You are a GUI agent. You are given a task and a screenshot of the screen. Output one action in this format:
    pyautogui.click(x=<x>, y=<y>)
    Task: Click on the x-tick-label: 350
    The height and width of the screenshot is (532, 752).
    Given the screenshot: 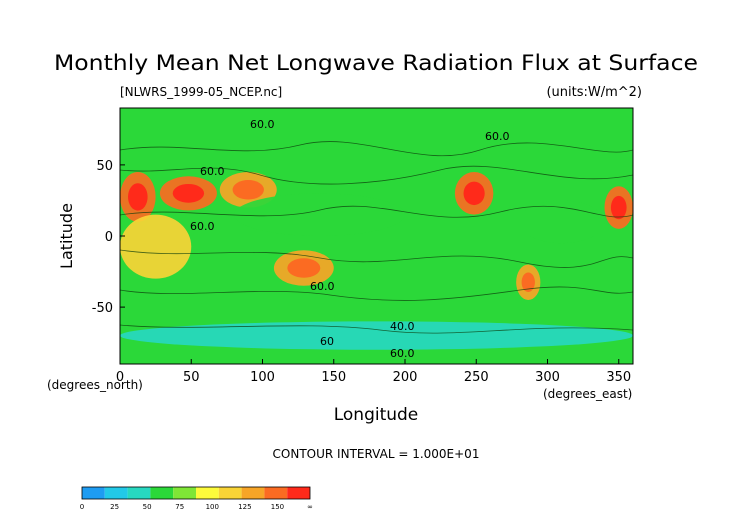 What is the action you would take?
    pyautogui.click(x=618, y=377)
    